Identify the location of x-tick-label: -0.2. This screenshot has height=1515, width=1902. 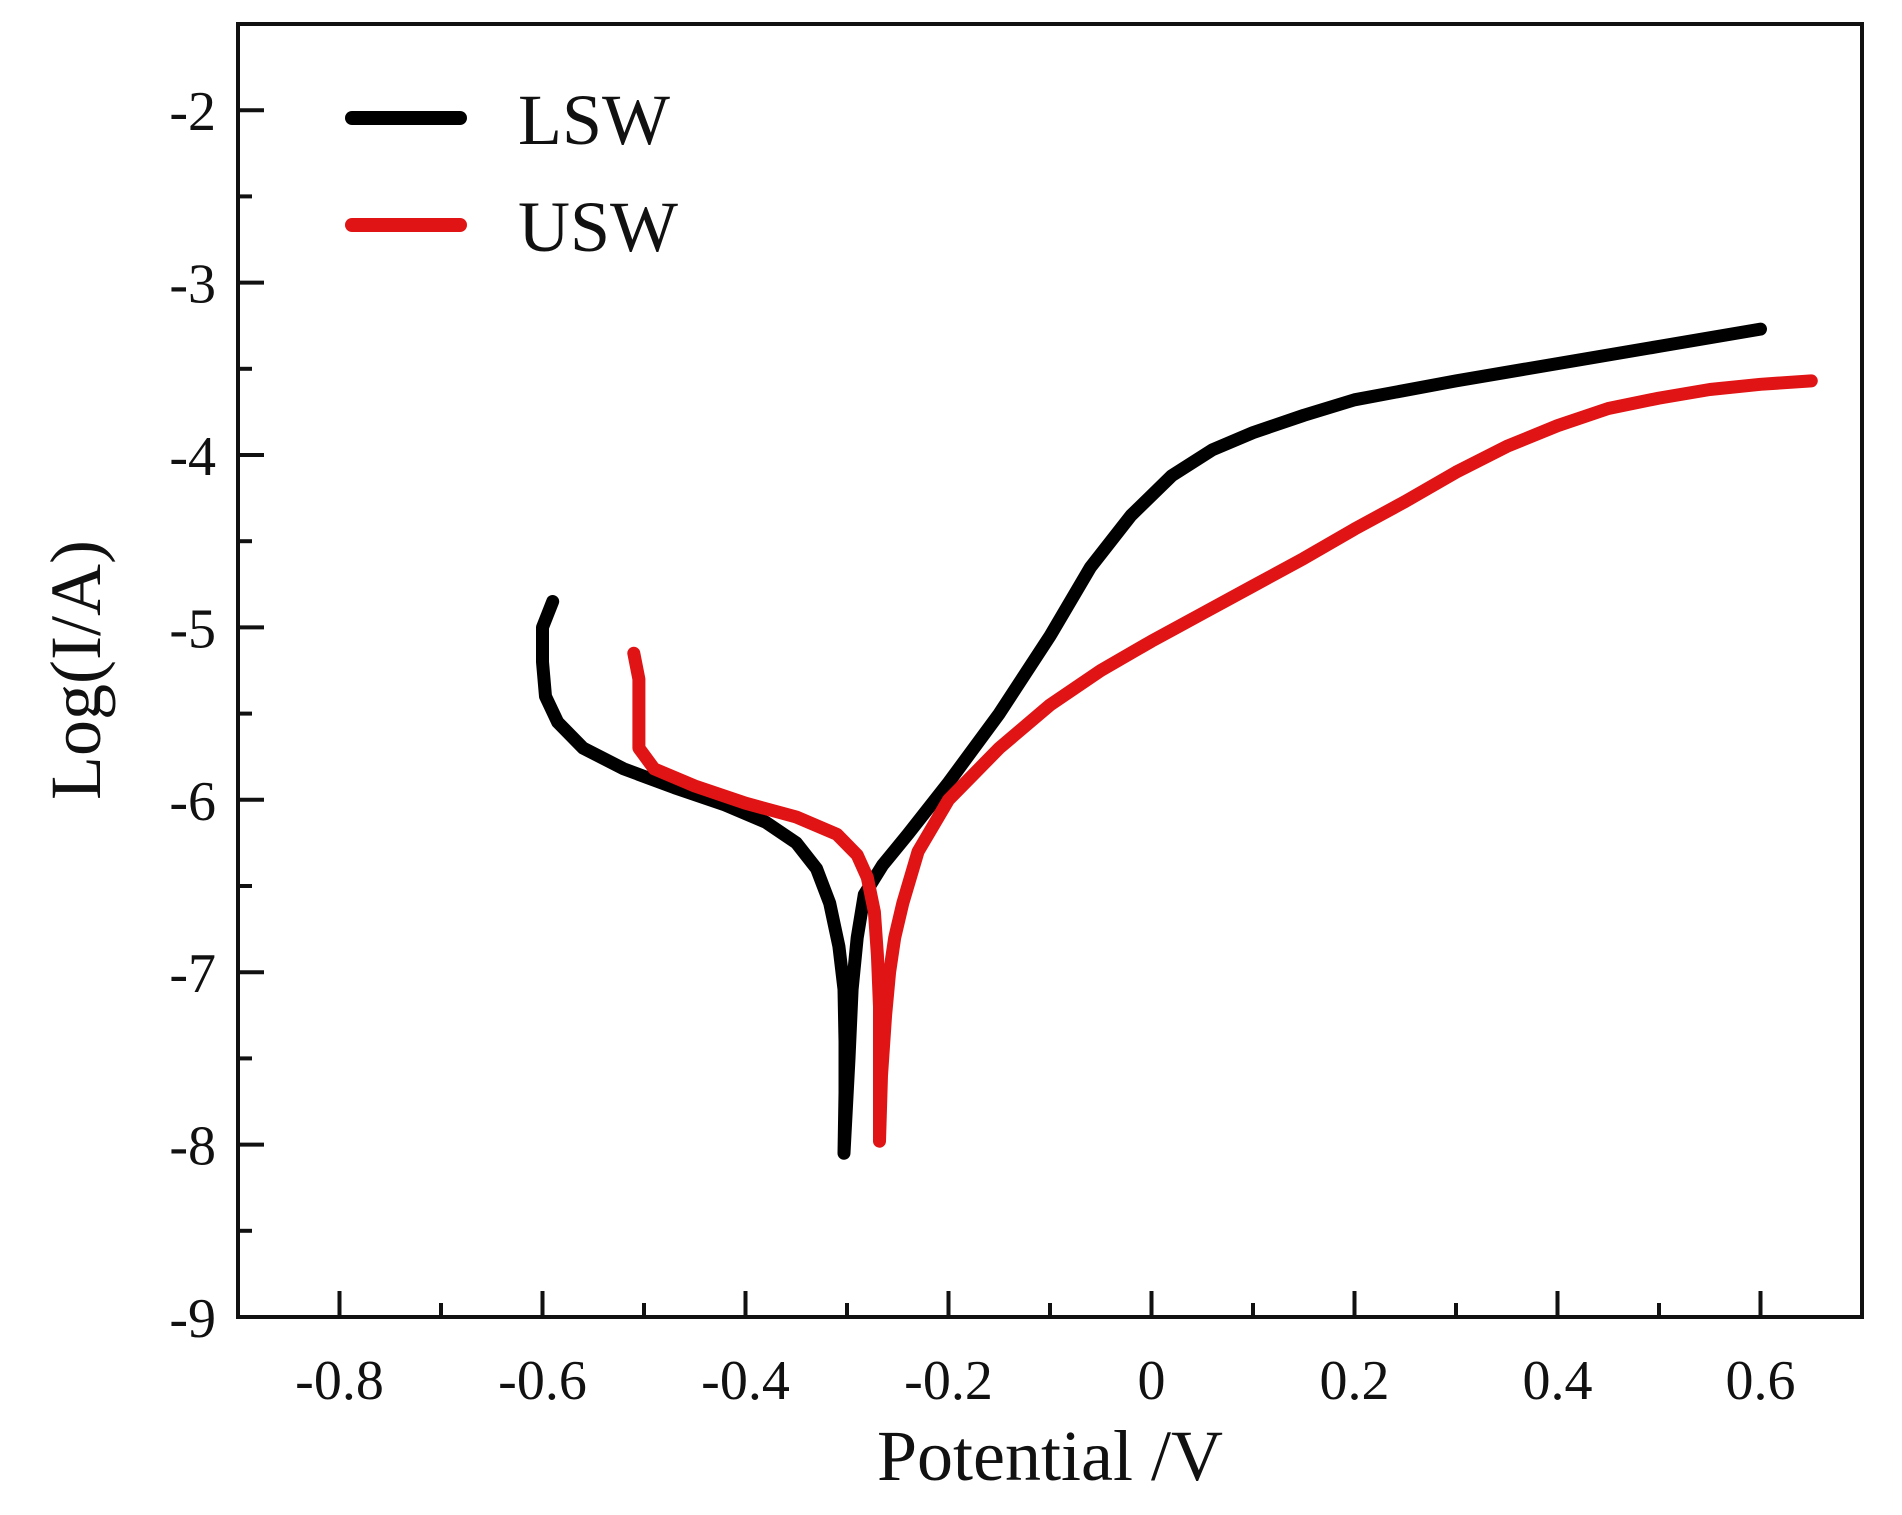
(948, 1381).